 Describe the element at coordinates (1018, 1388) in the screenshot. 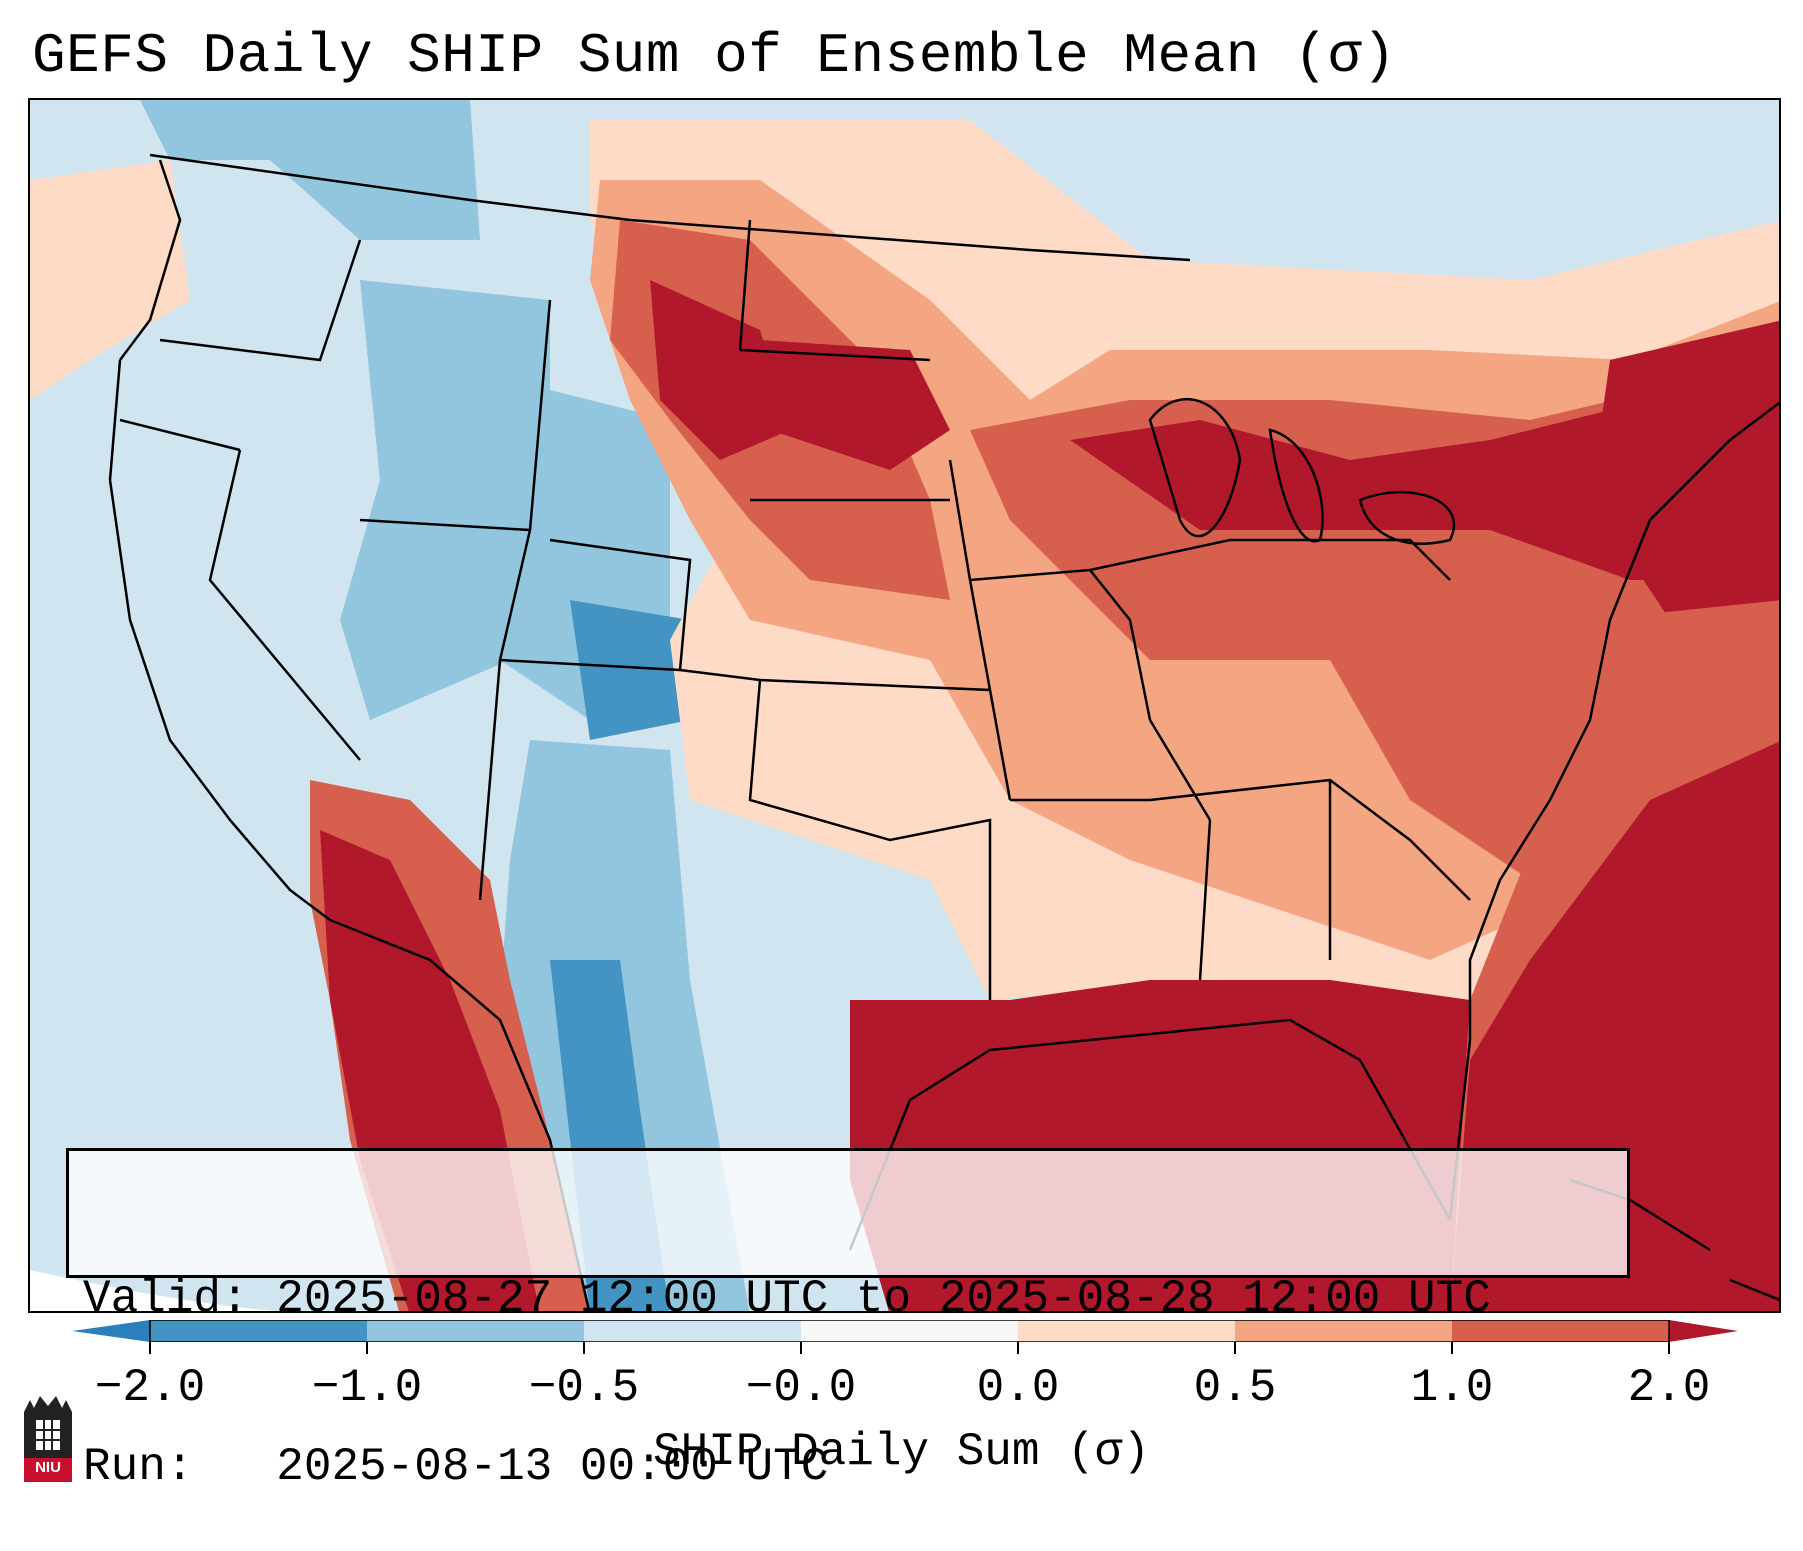

I see `colorbar-tick-label: 0.0` at that location.